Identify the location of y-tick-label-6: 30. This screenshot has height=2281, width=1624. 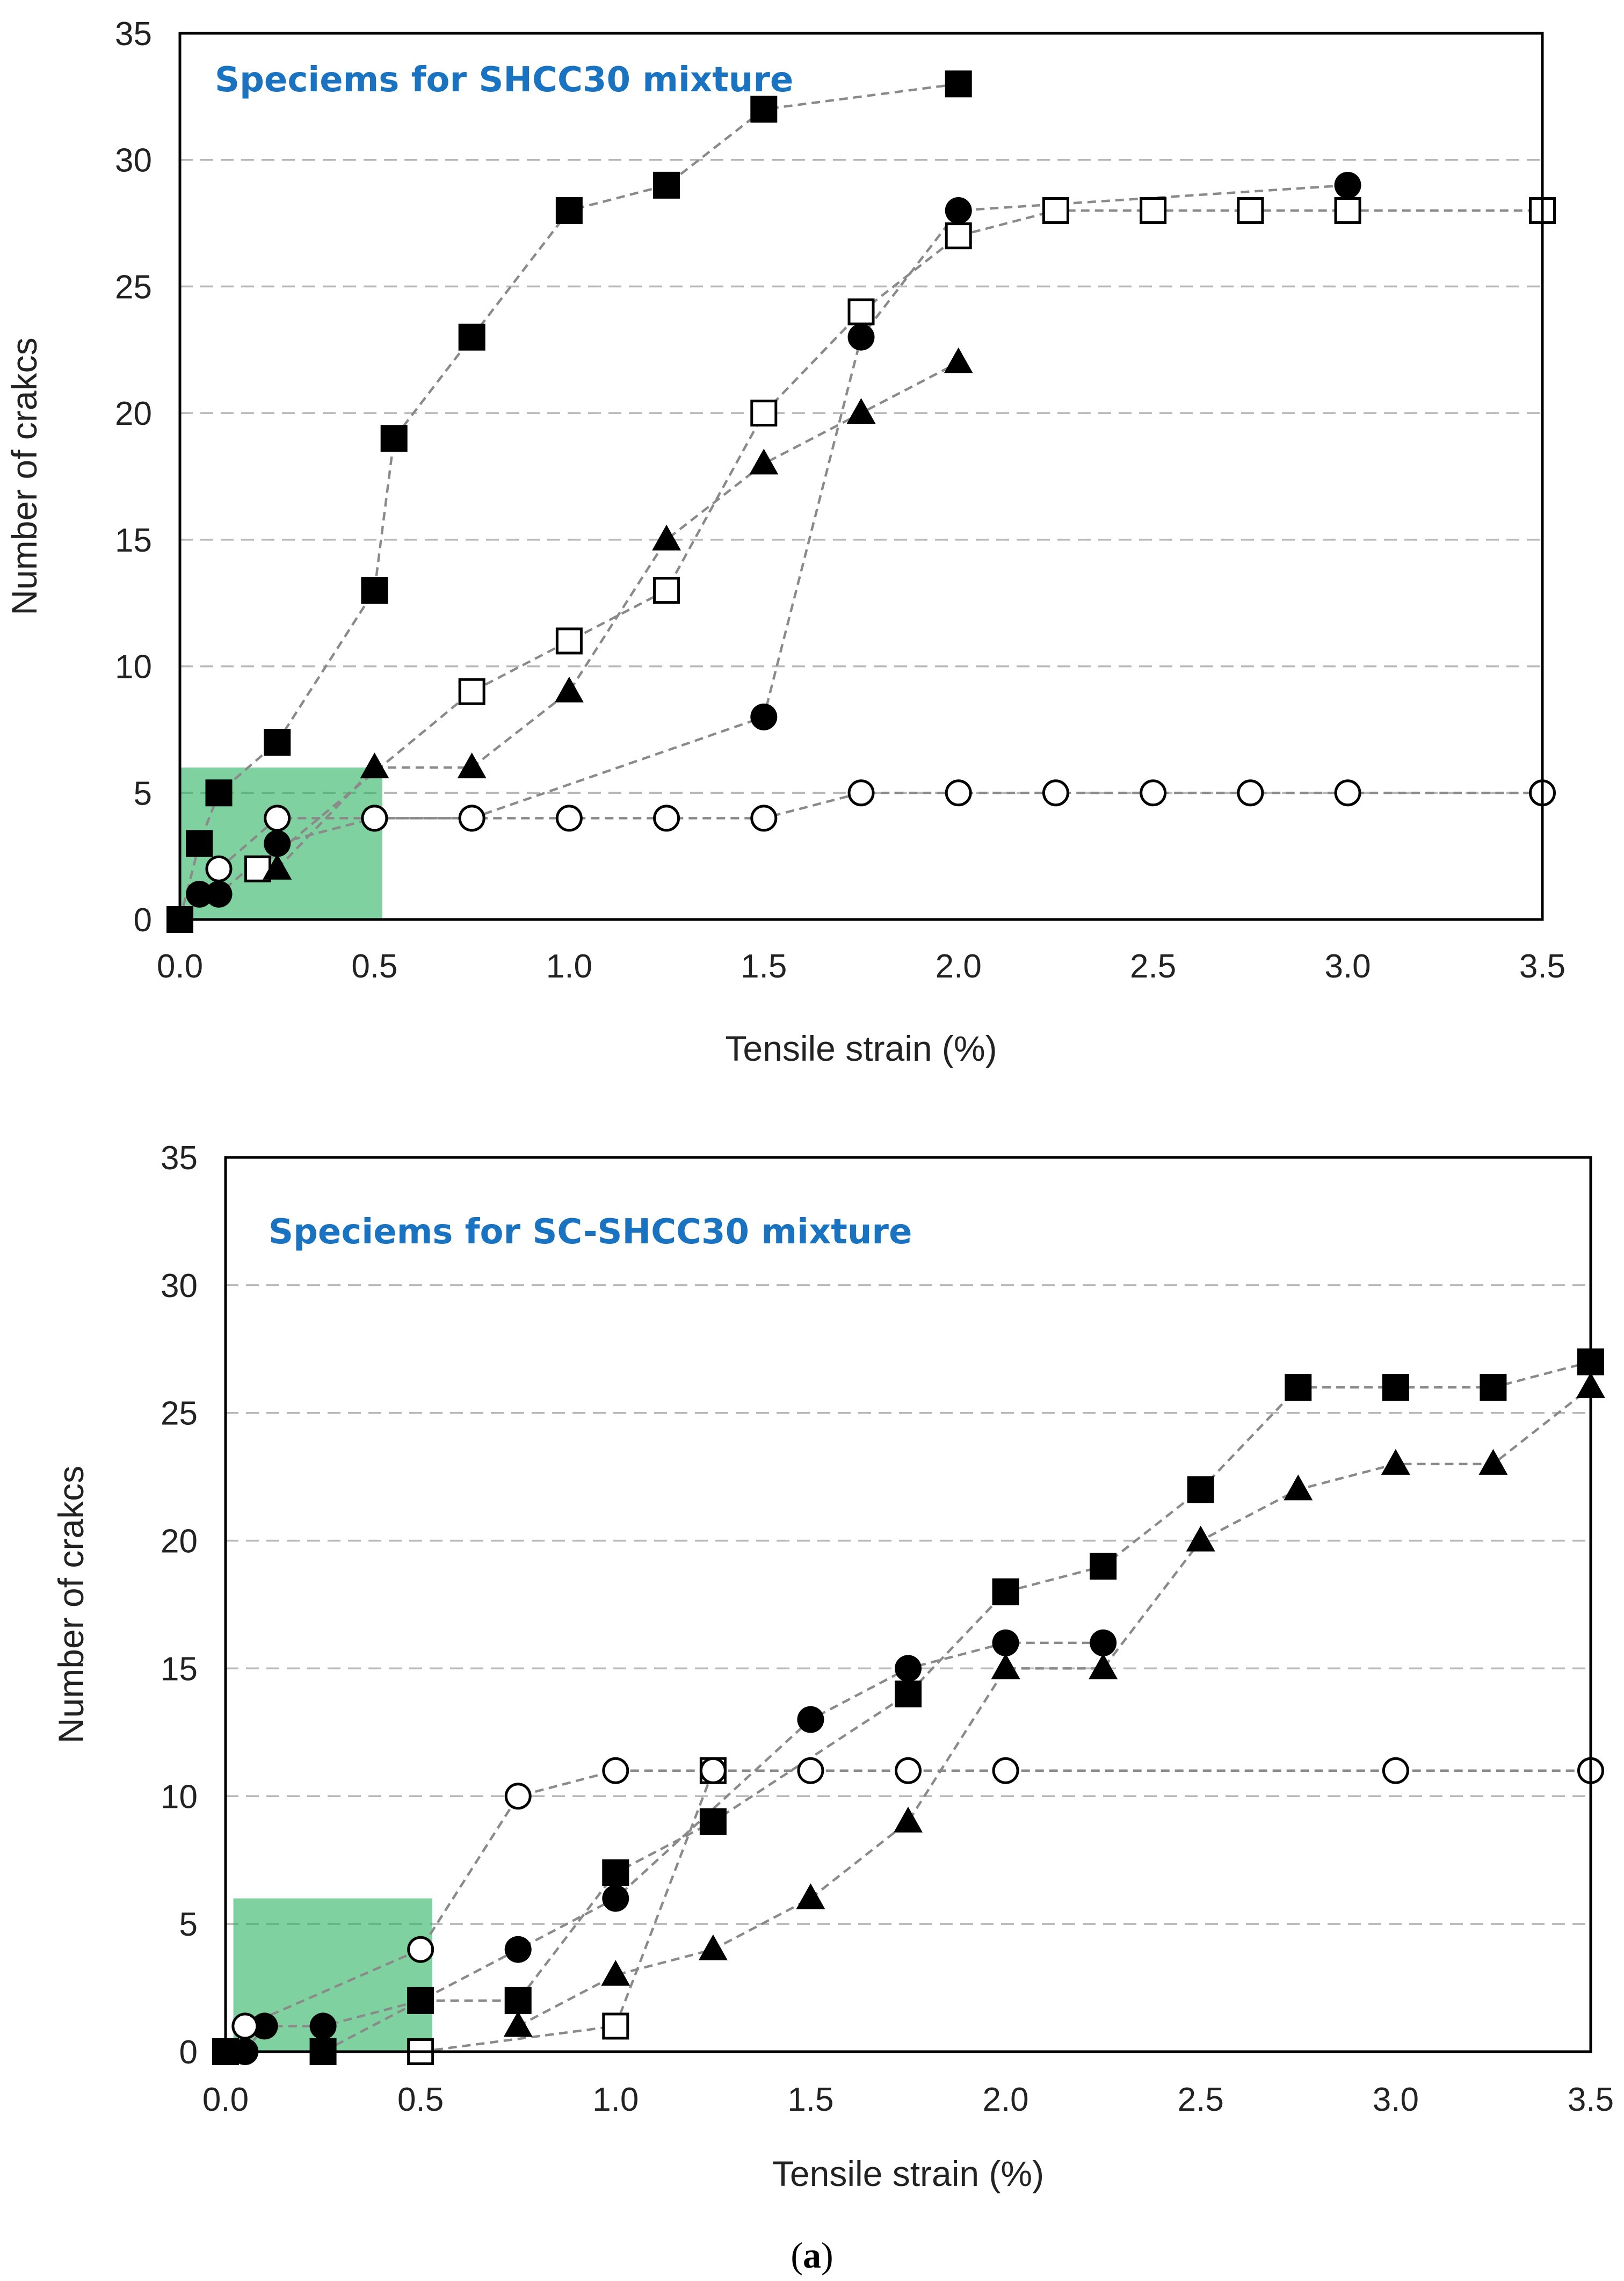
(180, 1286).